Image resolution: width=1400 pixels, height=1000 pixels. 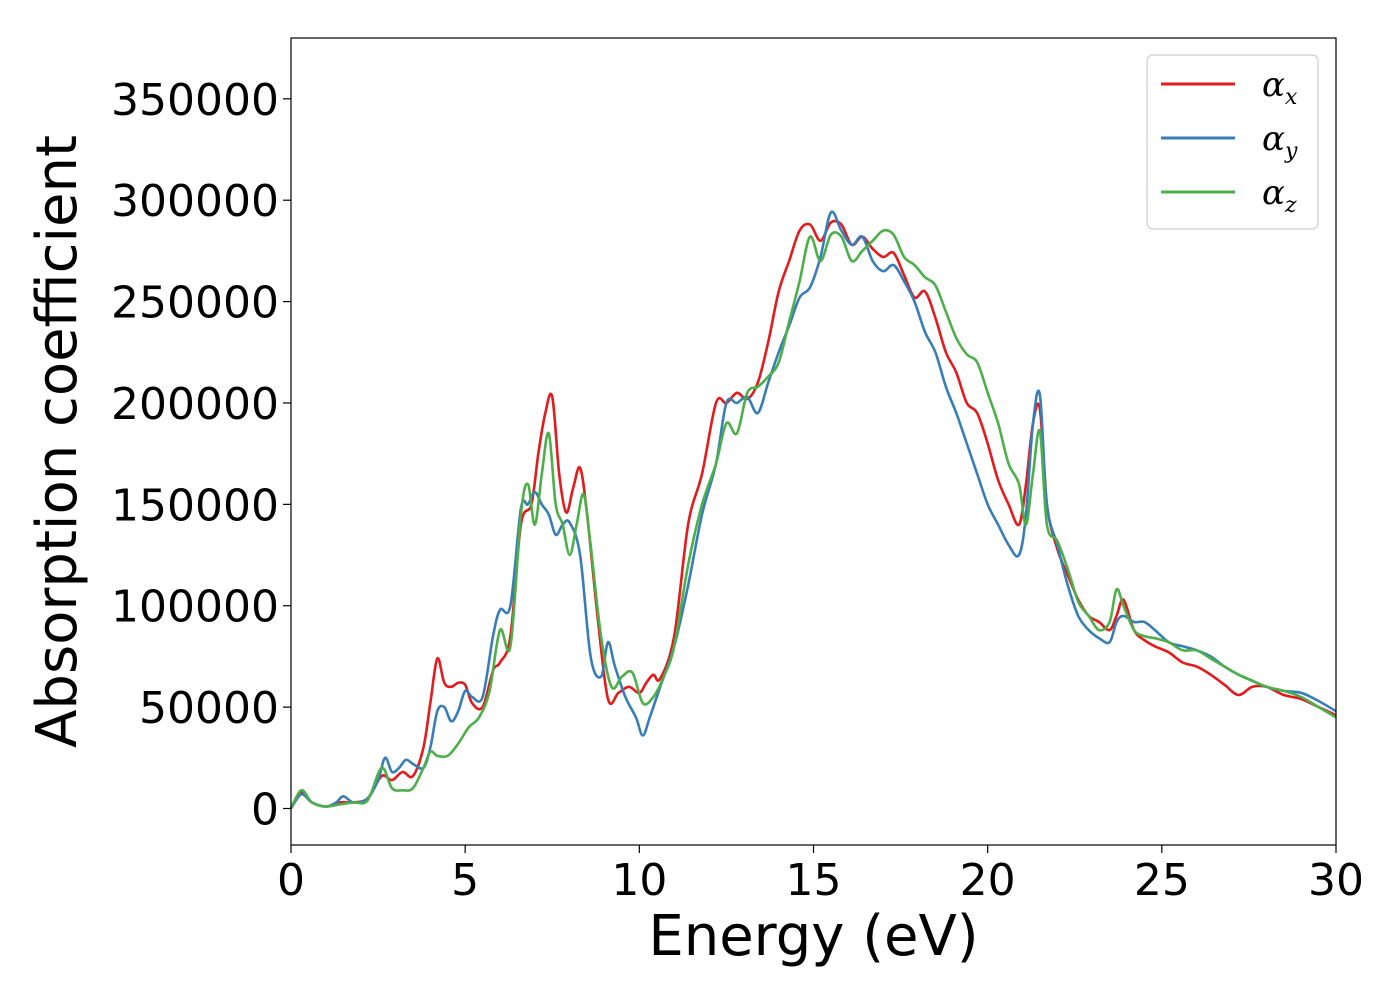 I want to click on legend-label-z: αz, so click(x=1279, y=195).